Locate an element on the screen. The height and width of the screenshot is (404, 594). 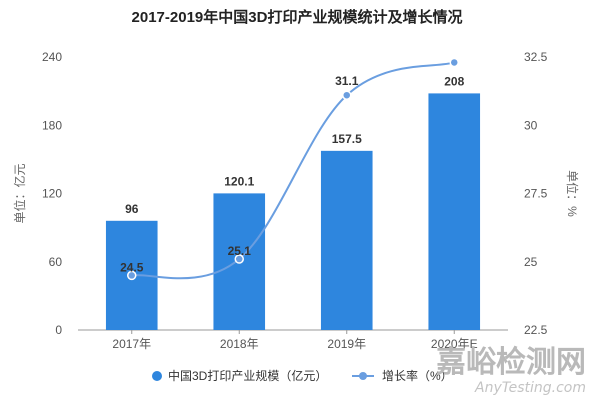
left-axis-title: 单位：亿元 is located at coordinates (19, 193).